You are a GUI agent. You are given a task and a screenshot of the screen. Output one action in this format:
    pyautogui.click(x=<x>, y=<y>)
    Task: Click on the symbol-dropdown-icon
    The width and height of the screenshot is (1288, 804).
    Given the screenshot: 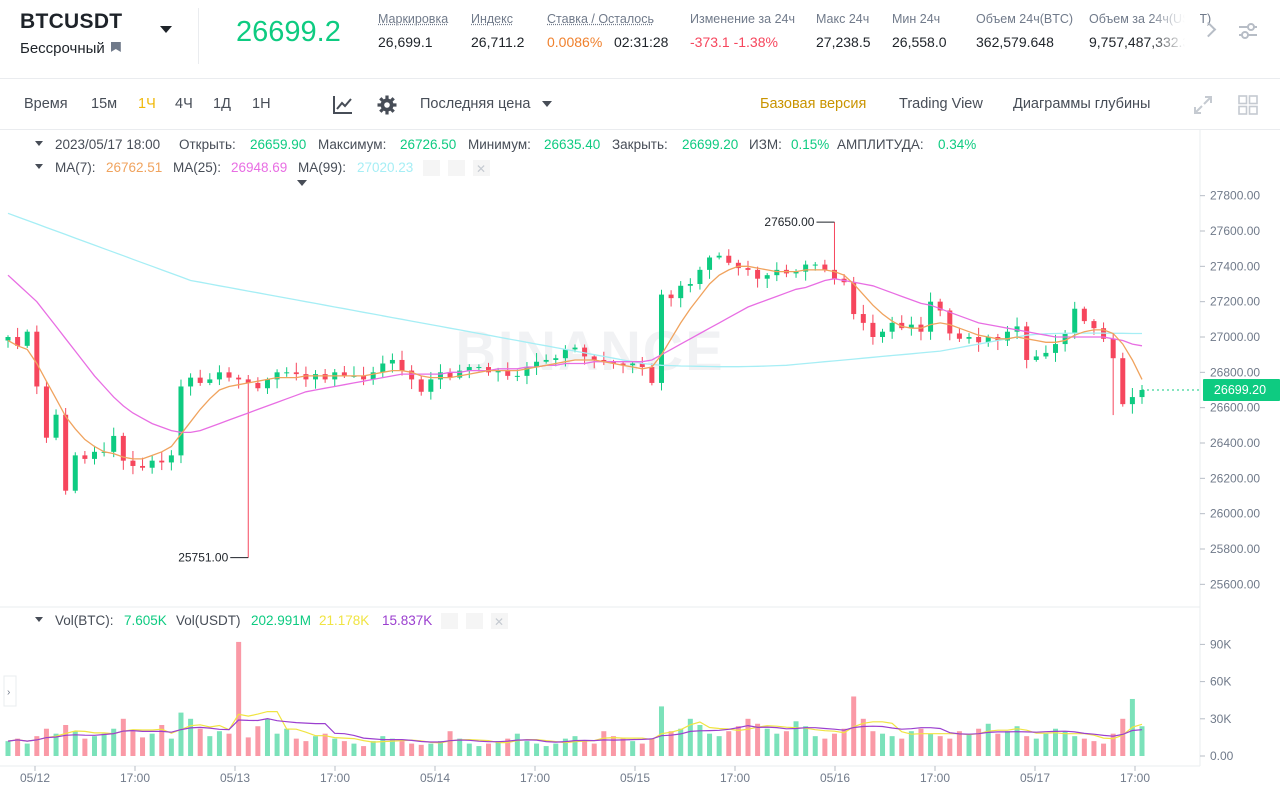 What is the action you would take?
    pyautogui.click(x=166, y=29)
    